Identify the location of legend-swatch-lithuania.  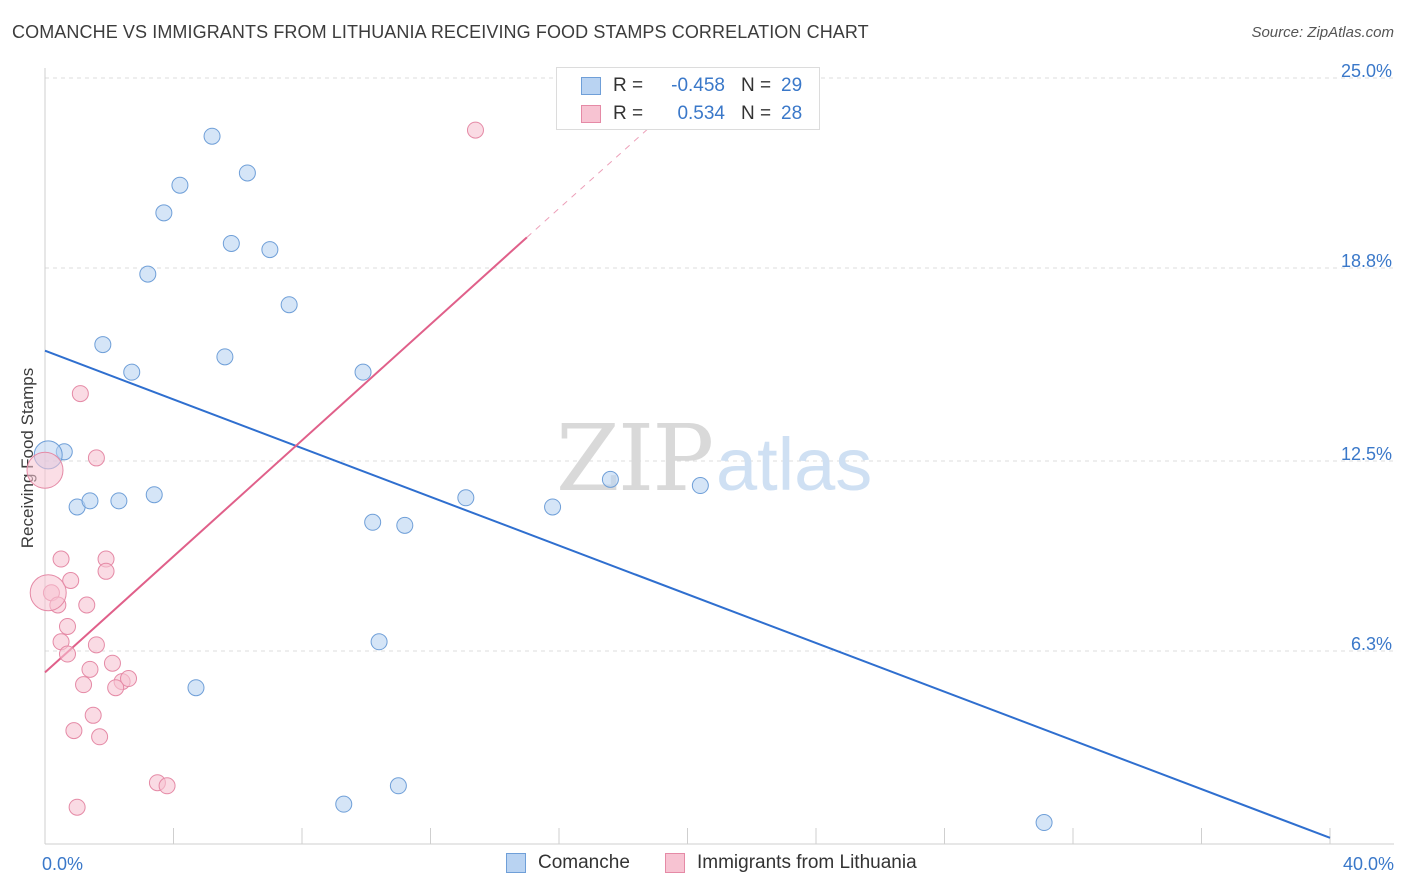
(591, 114).